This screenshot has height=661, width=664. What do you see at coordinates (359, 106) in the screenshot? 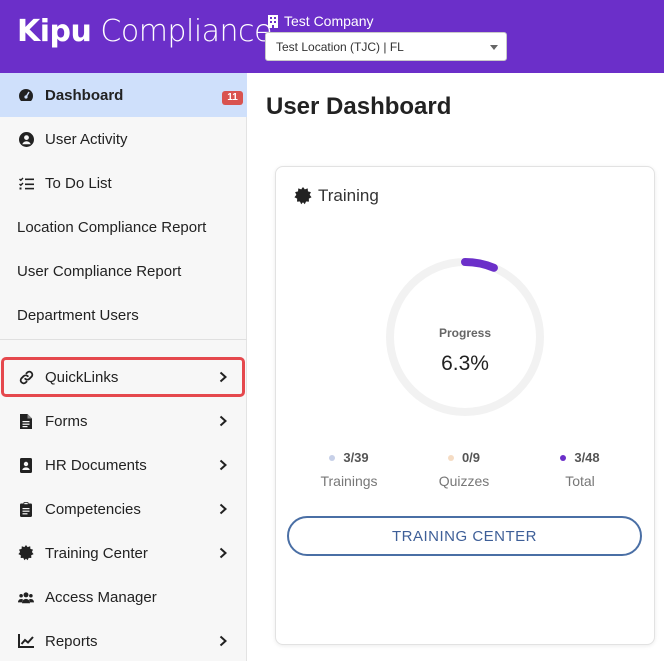
I see `page-title: User Dashboard` at bounding box center [359, 106].